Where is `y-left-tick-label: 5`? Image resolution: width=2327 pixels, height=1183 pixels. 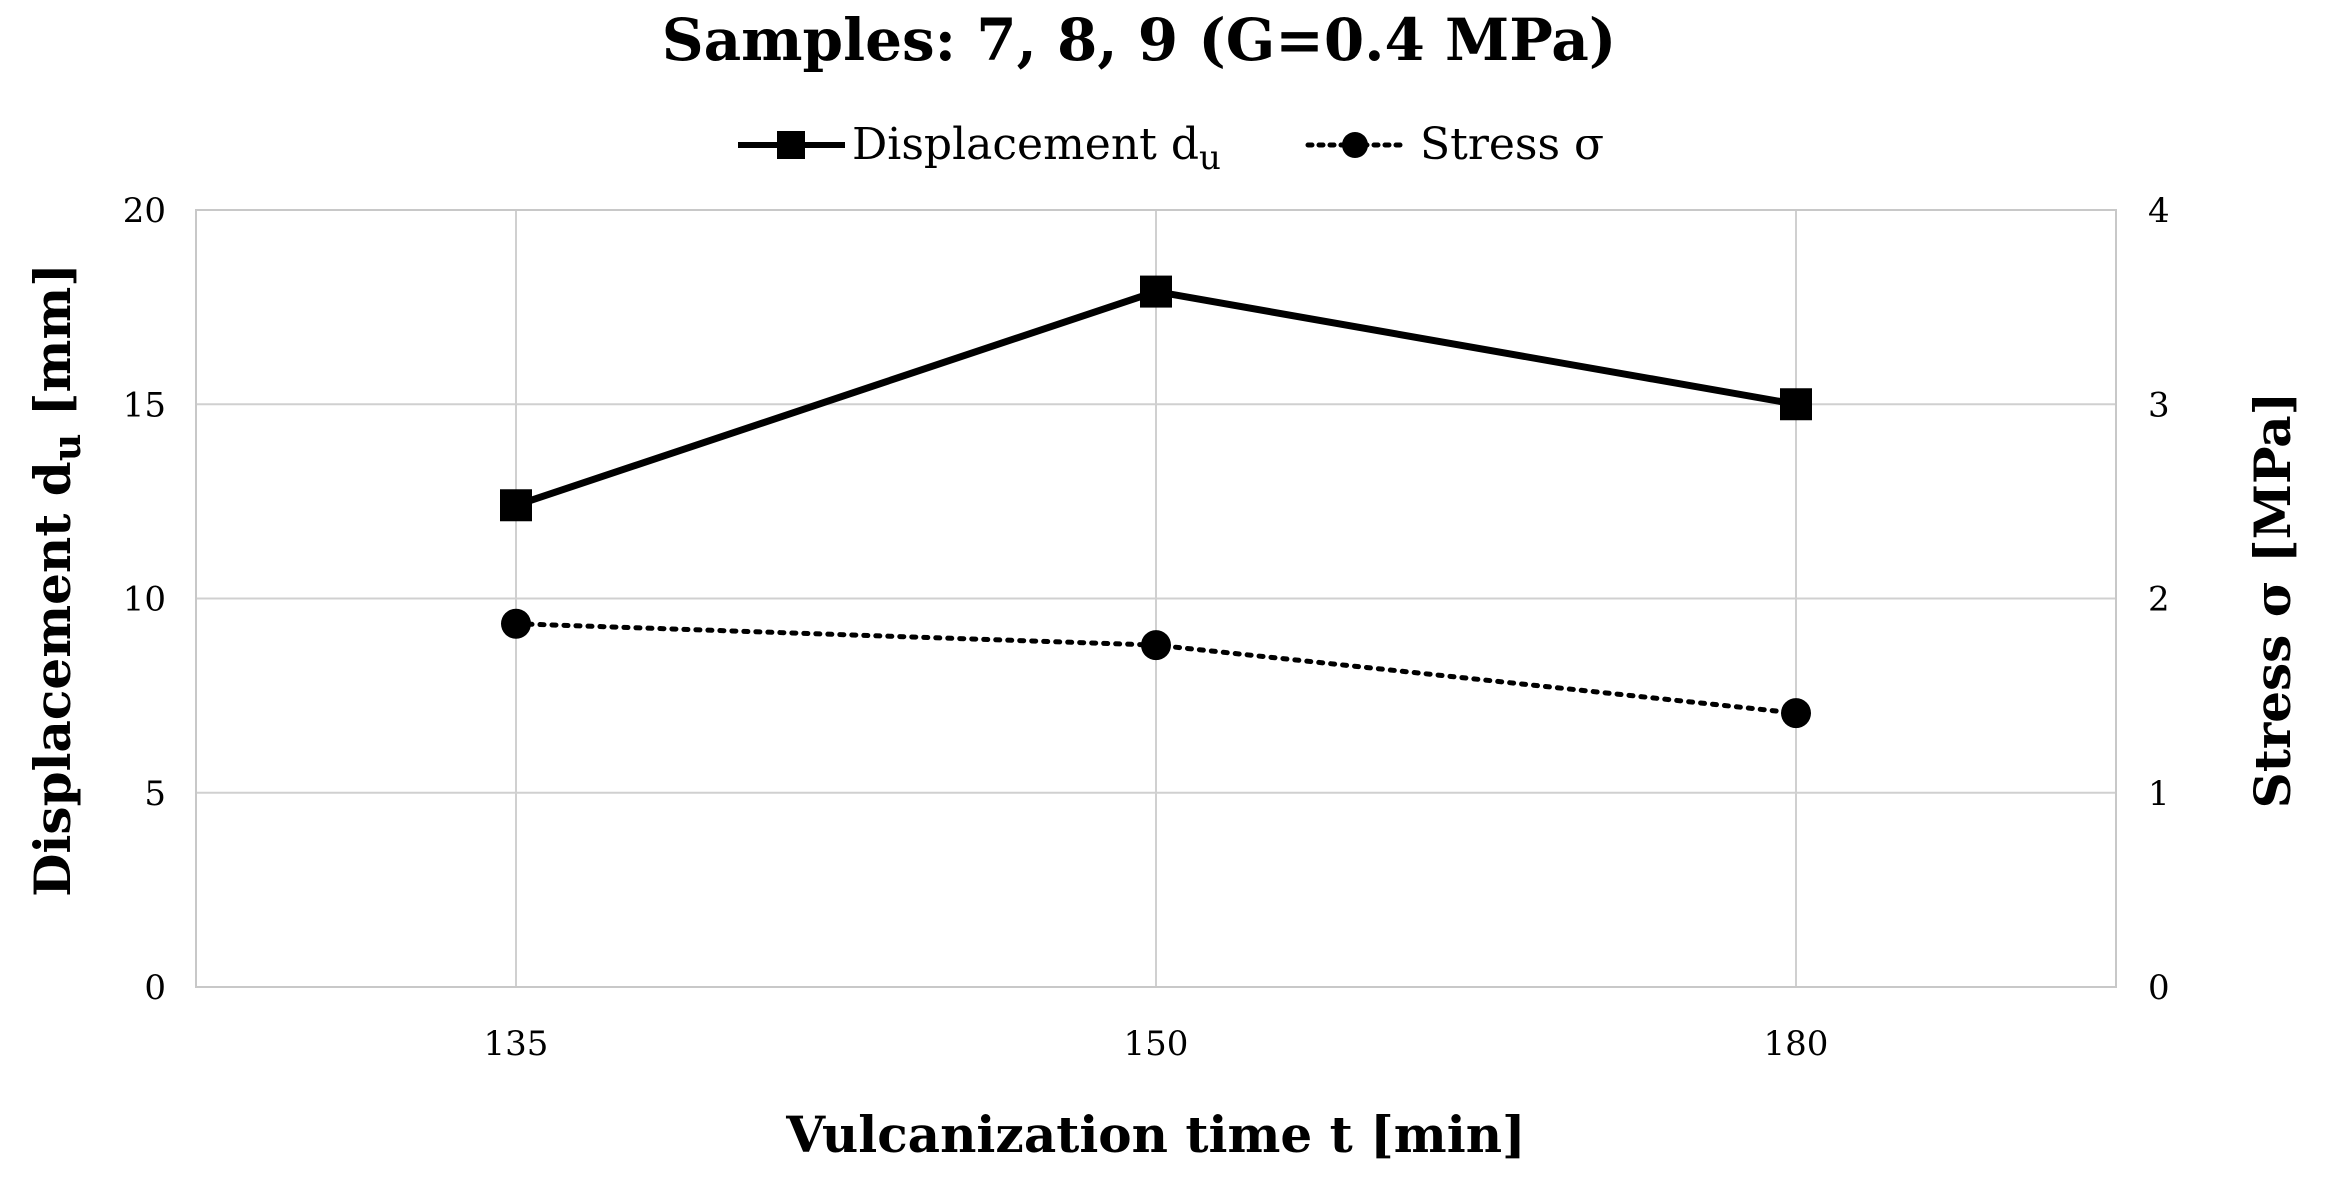
y-left-tick-label: 5 is located at coordinates (155, 794).